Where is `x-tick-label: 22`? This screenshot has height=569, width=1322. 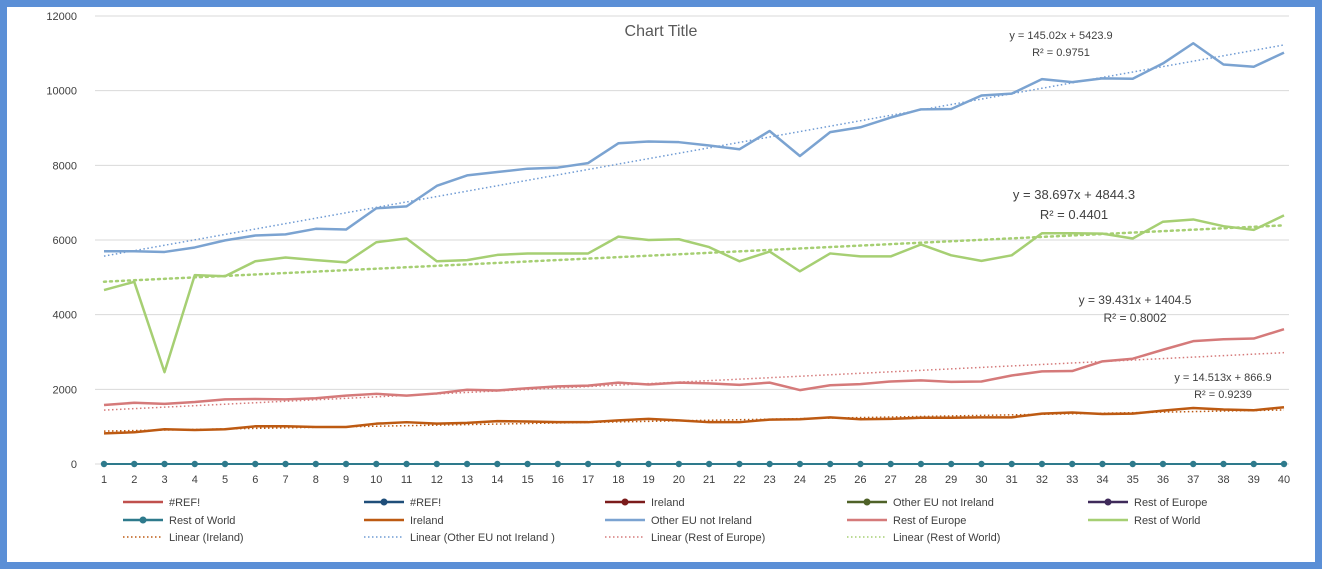 x-tick-label: 22 is located at coordinates (739, 480).